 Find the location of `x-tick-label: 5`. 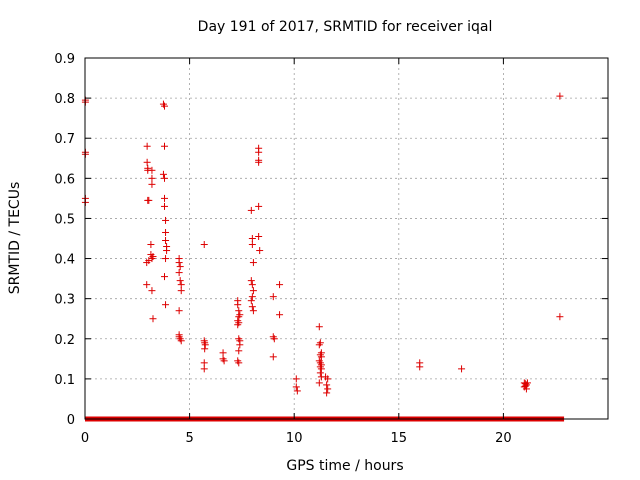

x-tick-label: 5 is located at coordinates (189, 438).